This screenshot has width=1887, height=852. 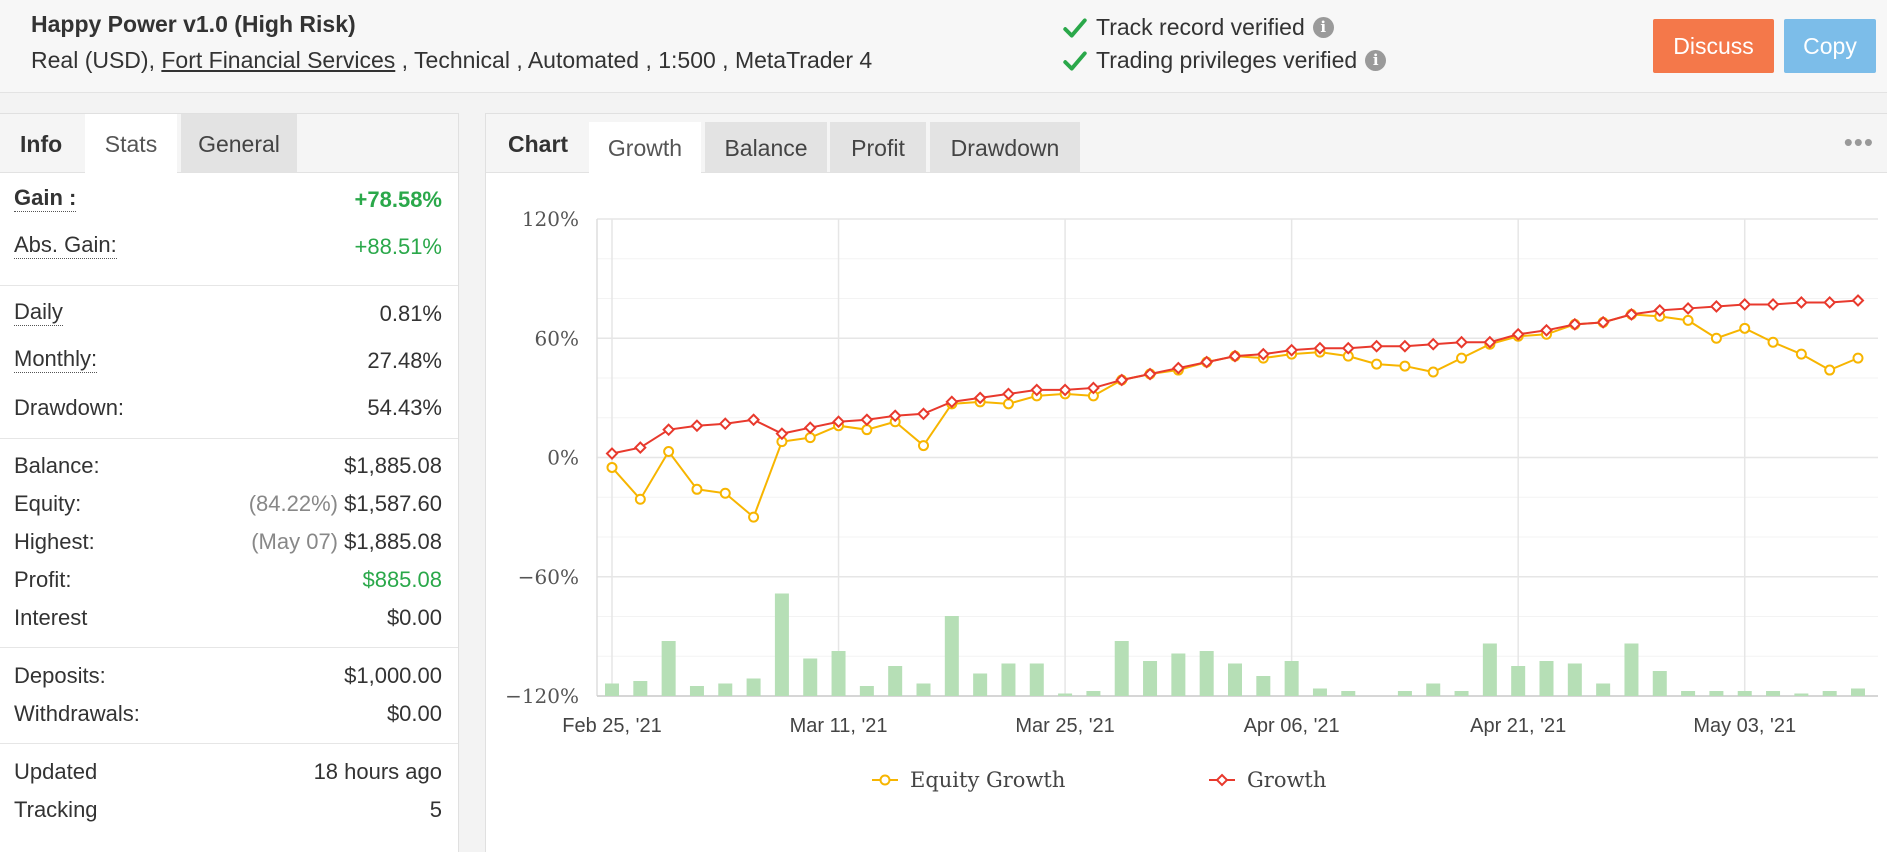 I want to click on stat-equity: Equity: (84.22%) $1,587.60, so click(x=228, y=504).